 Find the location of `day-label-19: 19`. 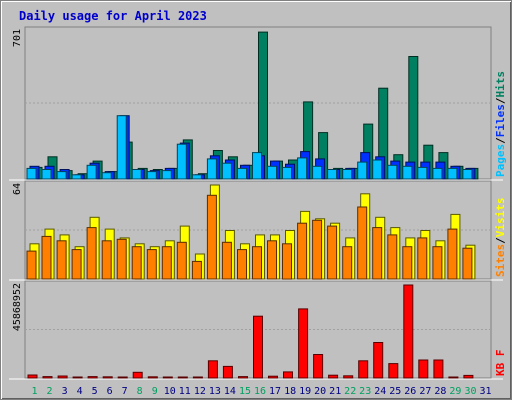

day-label-19: 19 is located at coordinates (305, 391).